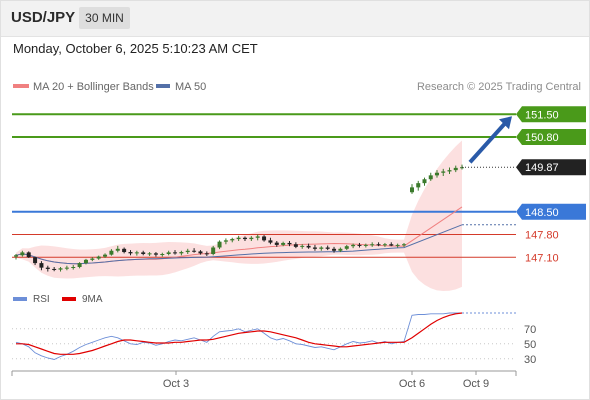 The height and width of the screenshot is (400, 590). I want to click on current-price-tag, so click(551, 167).